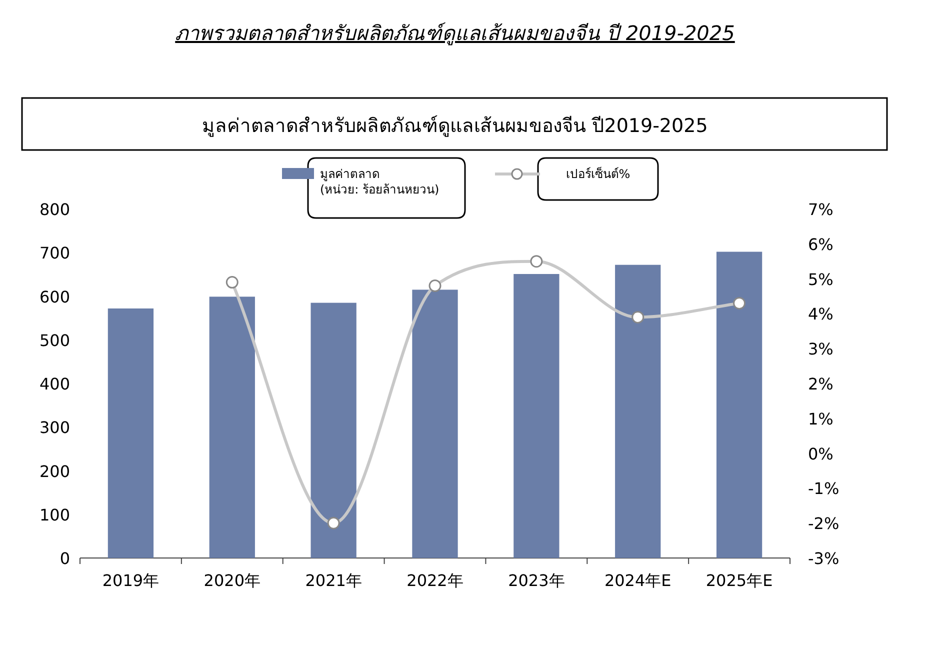  I want to click on x-tick-label: 2023年, so click(536, 580).